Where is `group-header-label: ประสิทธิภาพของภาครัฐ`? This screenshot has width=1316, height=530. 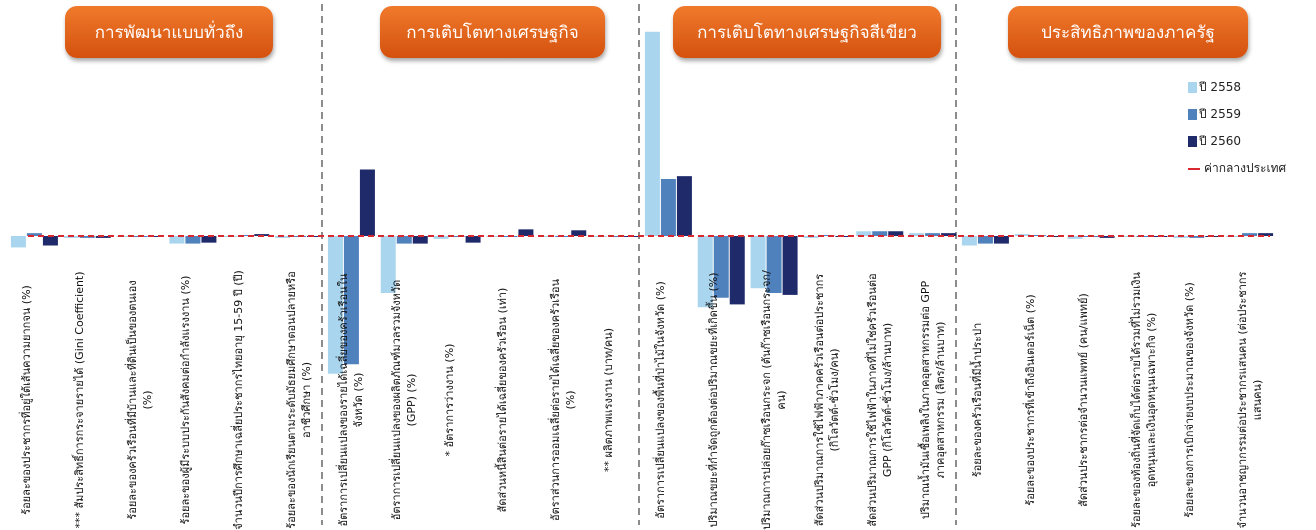
group-header-label: ประสิทธิภาพของภาครัฐ is located at coordinates (1128, 32).